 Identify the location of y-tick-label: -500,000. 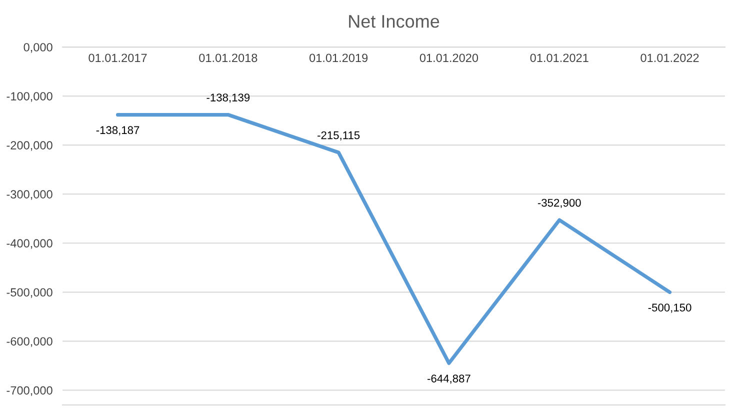
(29, 293).